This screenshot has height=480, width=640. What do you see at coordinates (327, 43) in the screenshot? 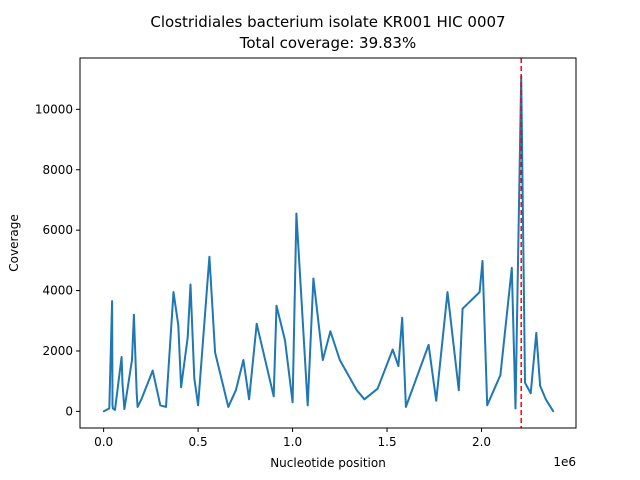
I see `chart-subtitle: Total coverage: 39.83%` at bounding box center [327, 43].